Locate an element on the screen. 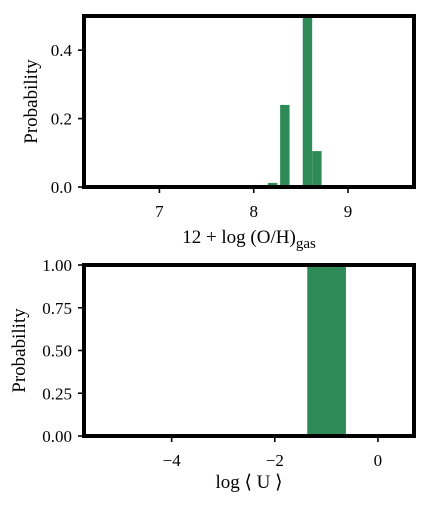 This screenshot has width=432, height=509. y-tick-label: 0.0 is located at coordinates (61, 187).